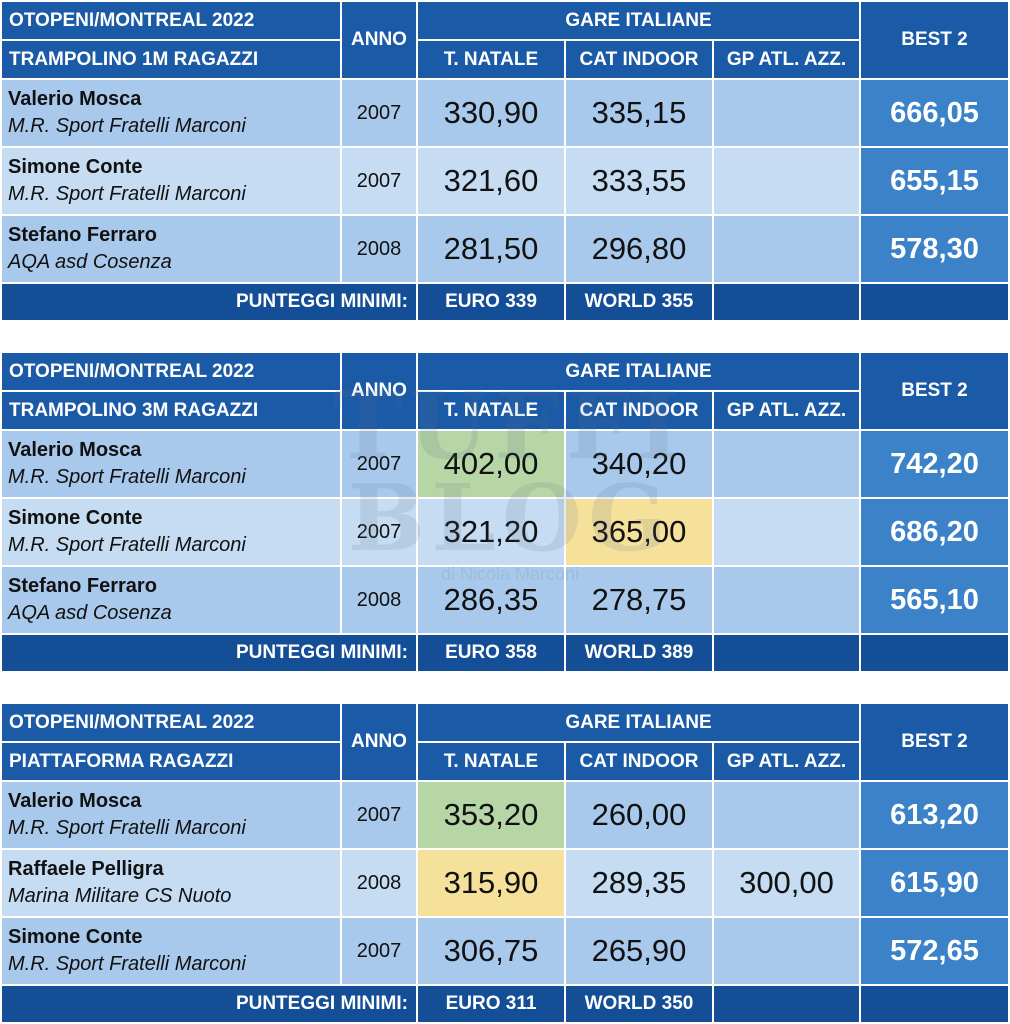 The height and width of the screenshot is (1024, 1010). What do you see at coordinates (491, 113) in the screenshot?
I see `natale-score: 330,90` at bounding box center [491, 113].